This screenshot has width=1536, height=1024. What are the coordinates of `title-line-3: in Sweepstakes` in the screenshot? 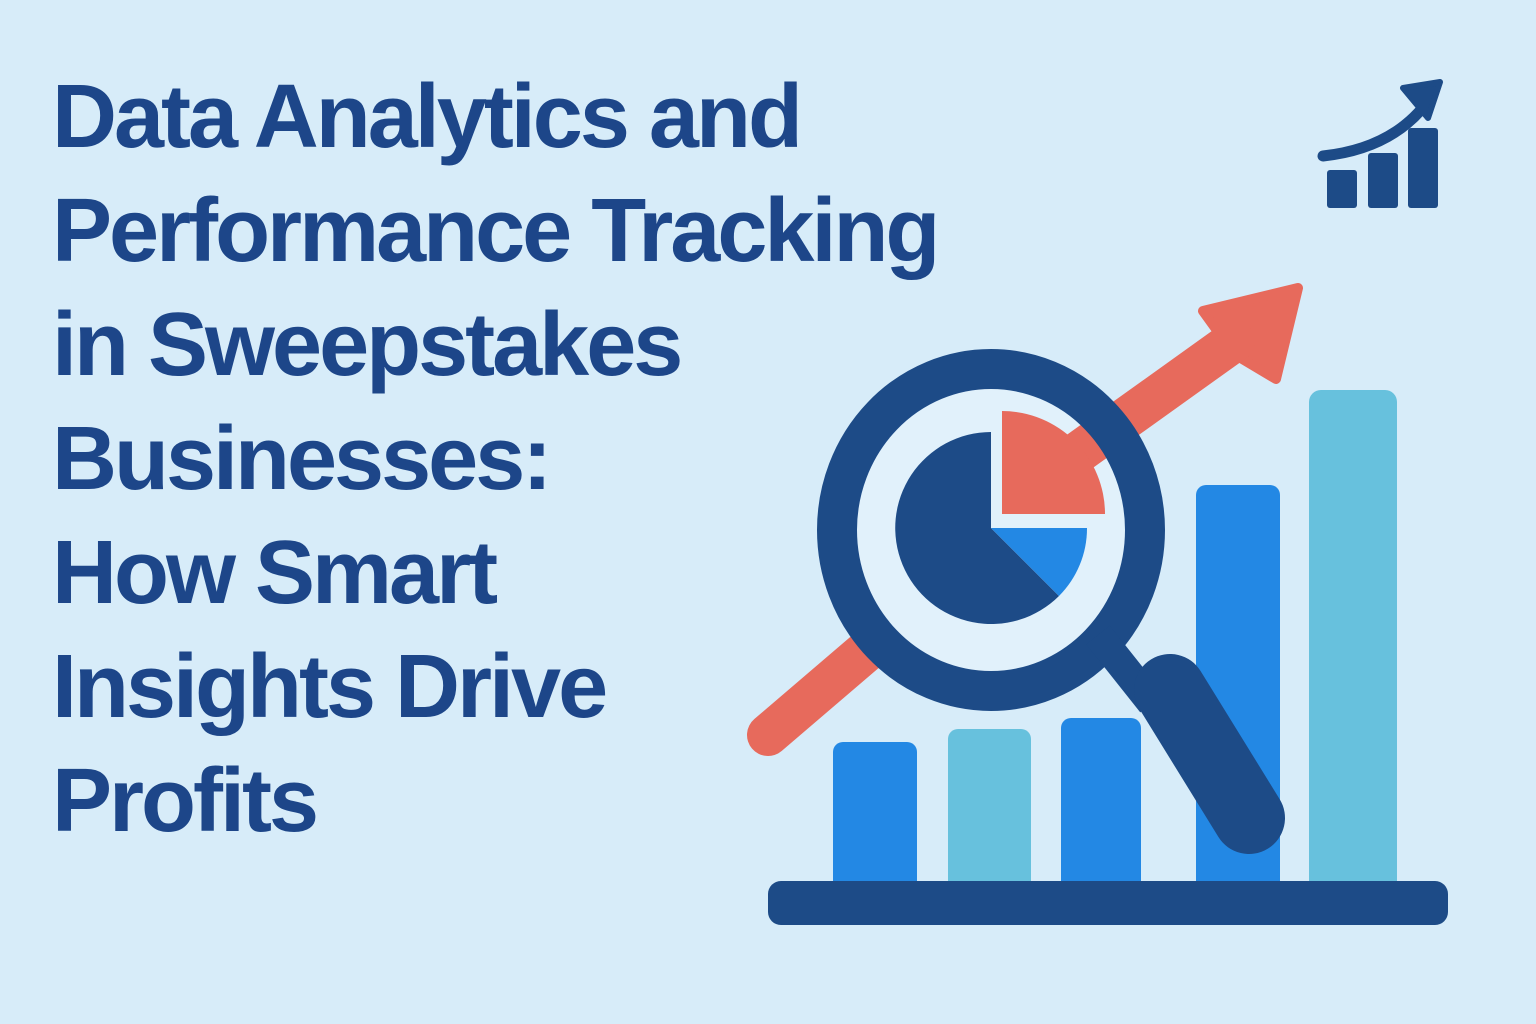 It's located at (367, 345).